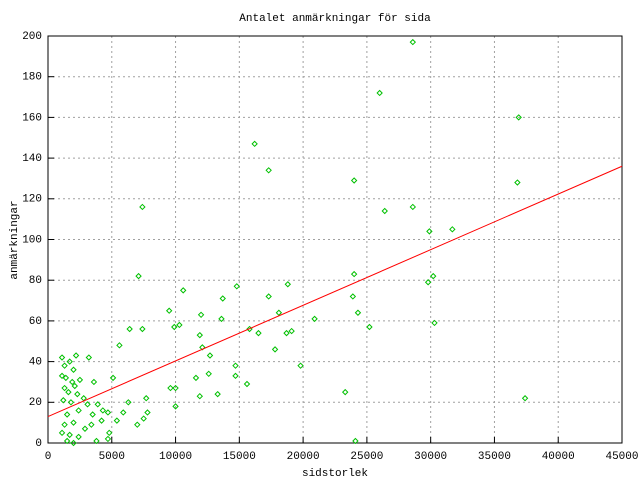  Describe the element at coordinates (175, 457) in the screenshot. I see `x-tick-label: 10000` at that location.